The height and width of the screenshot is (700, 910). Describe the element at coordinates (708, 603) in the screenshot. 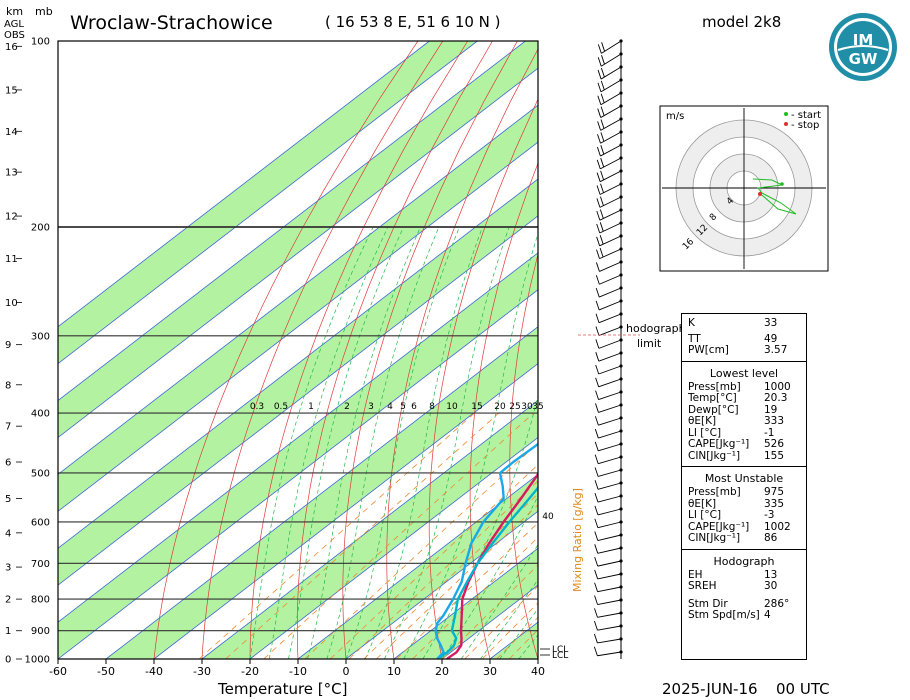

I see `index-key: Stm Dir` at that location.